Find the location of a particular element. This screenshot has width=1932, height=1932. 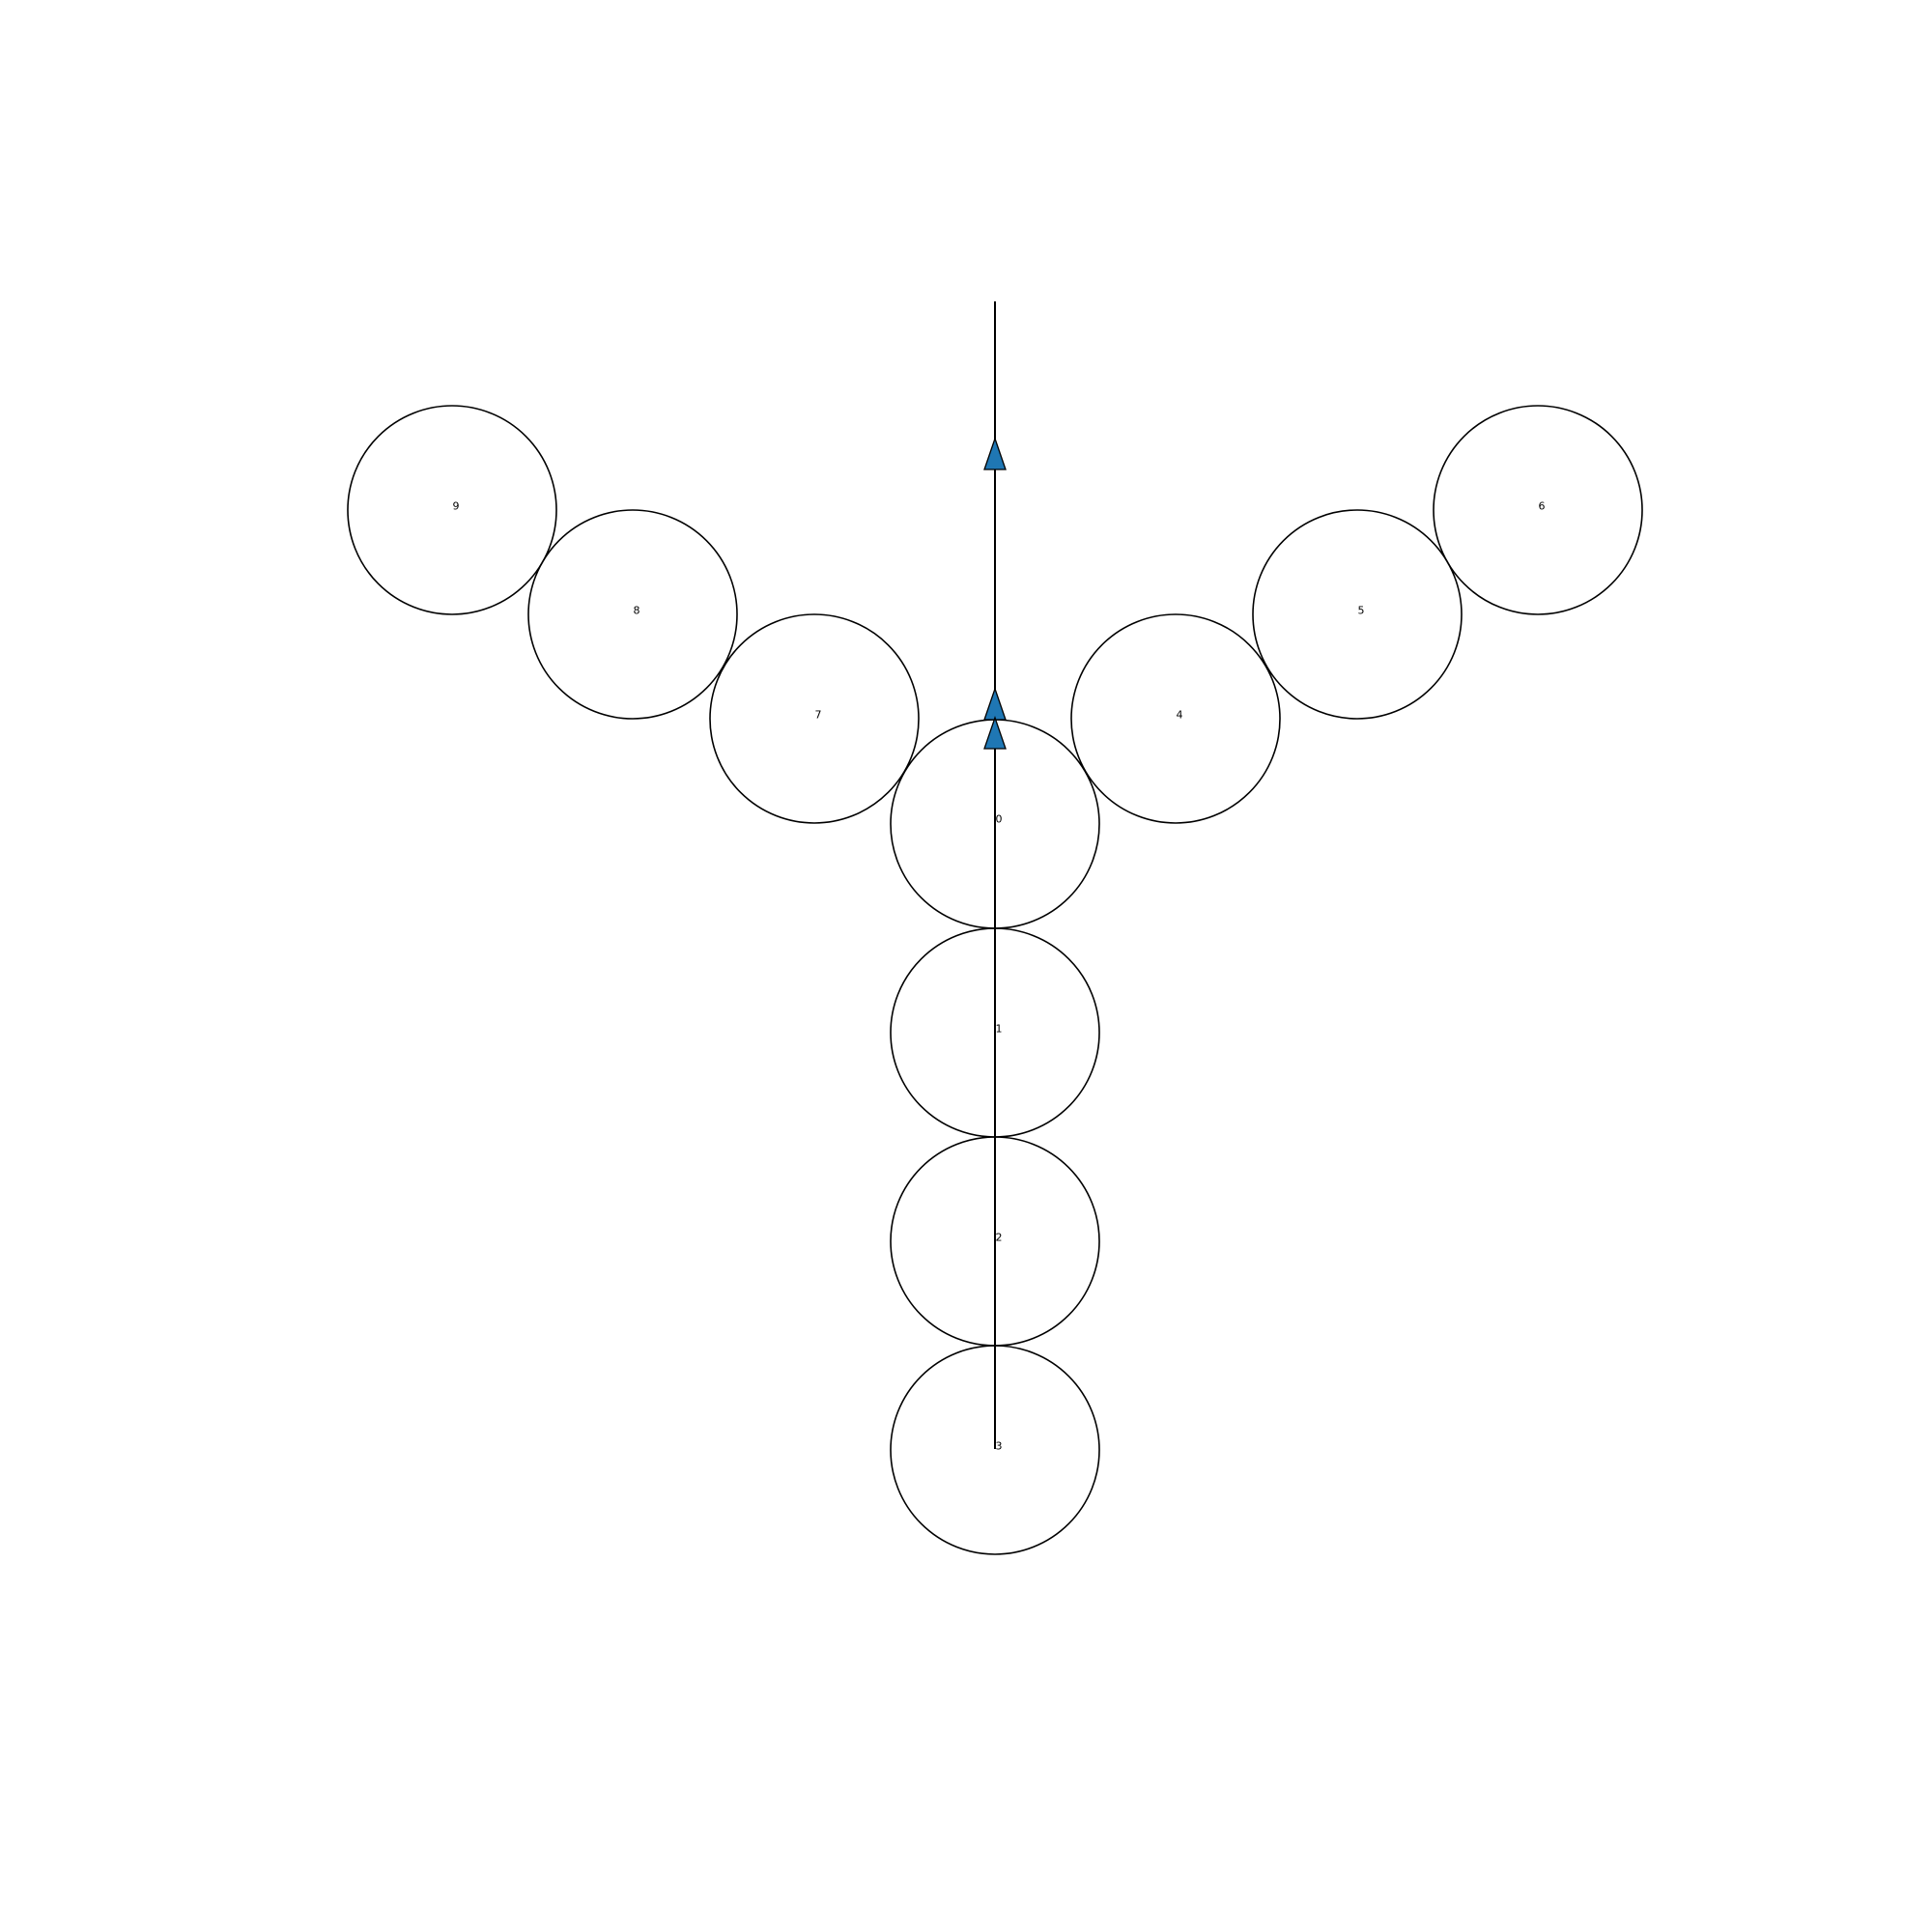

node-5-circle is located at coordinates (1357, 614).